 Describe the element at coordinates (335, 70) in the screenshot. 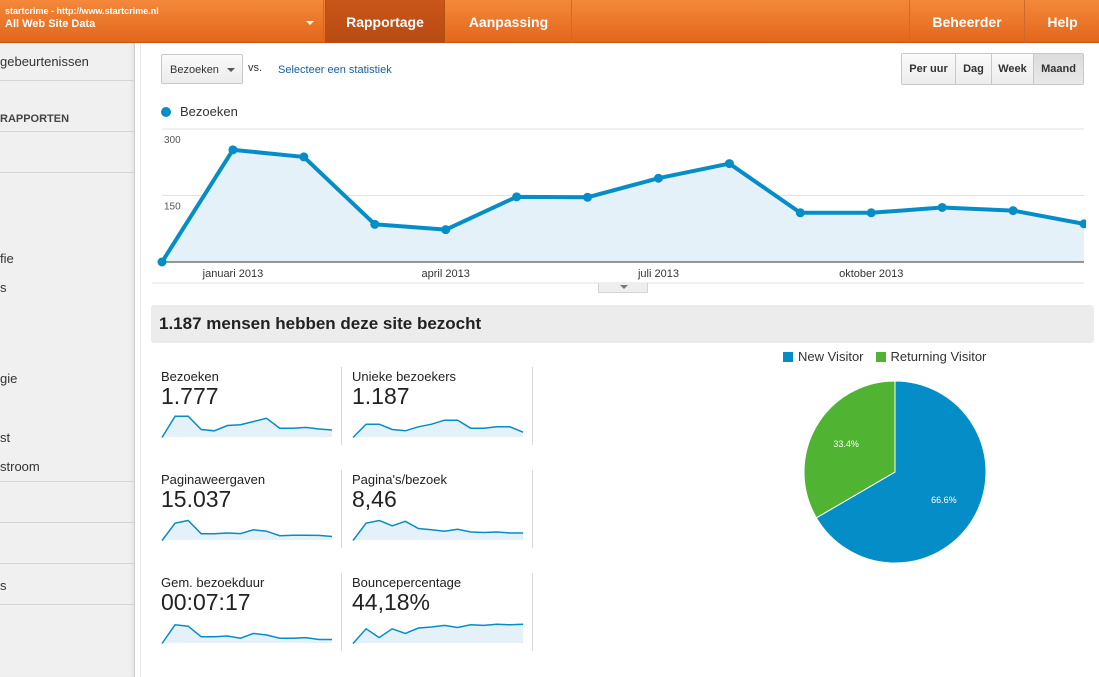

I see `select-statistic-link: Selecteer een statistiek` at that location.